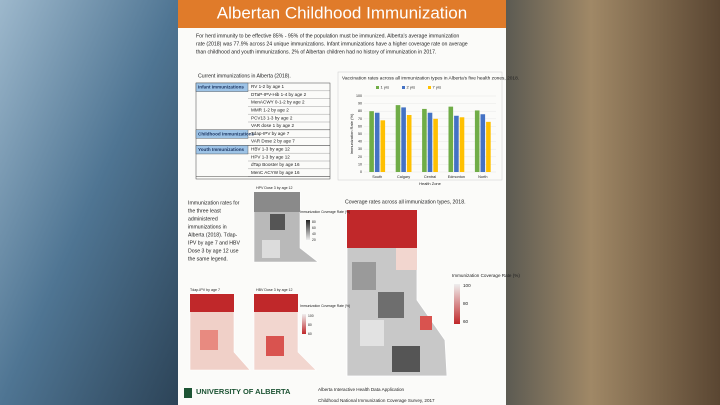 The height and width of the screenshot is (405, 720). Describe the element at coordinates (430, 183) in the screenshot. I see `x-axis-label: Health Zone` at that location.